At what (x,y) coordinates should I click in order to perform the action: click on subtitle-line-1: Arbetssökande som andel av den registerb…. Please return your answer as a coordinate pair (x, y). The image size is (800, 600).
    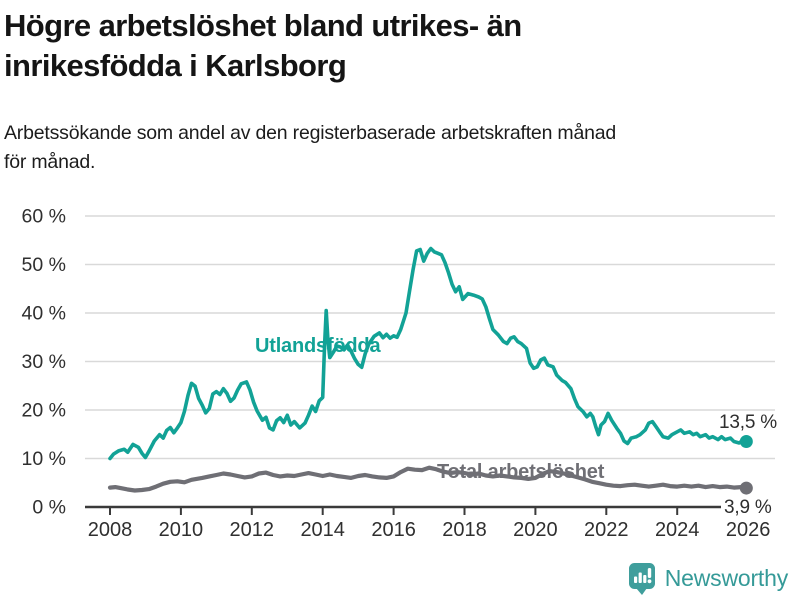
    Looking at the image, I should click on (310, 133).